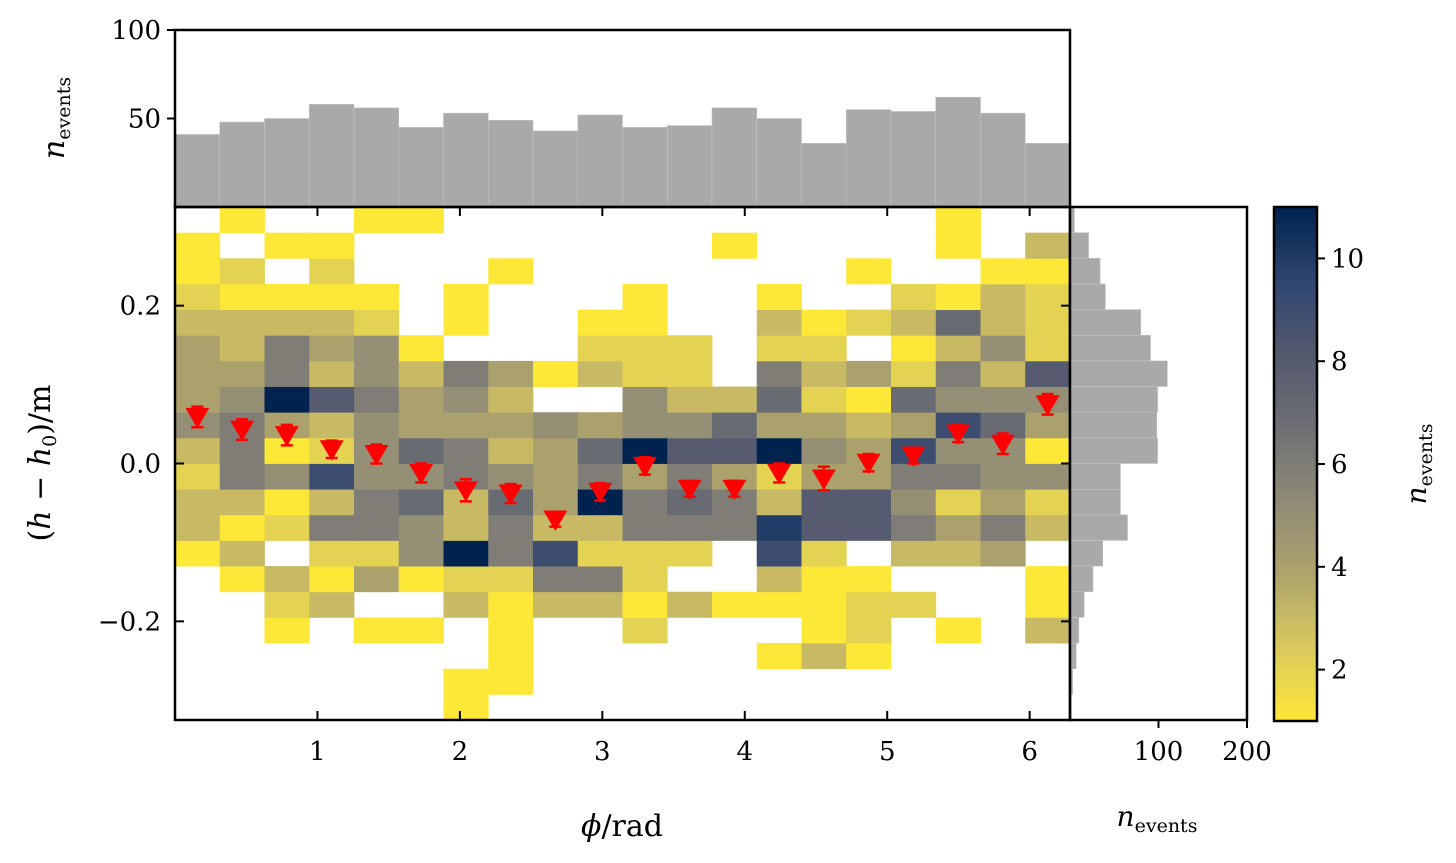 This screenshot has height=863, width=1456. Describe the element at coordinates (744, 752) in the screenshot. I see `main-xtick-label: 4` at that location.